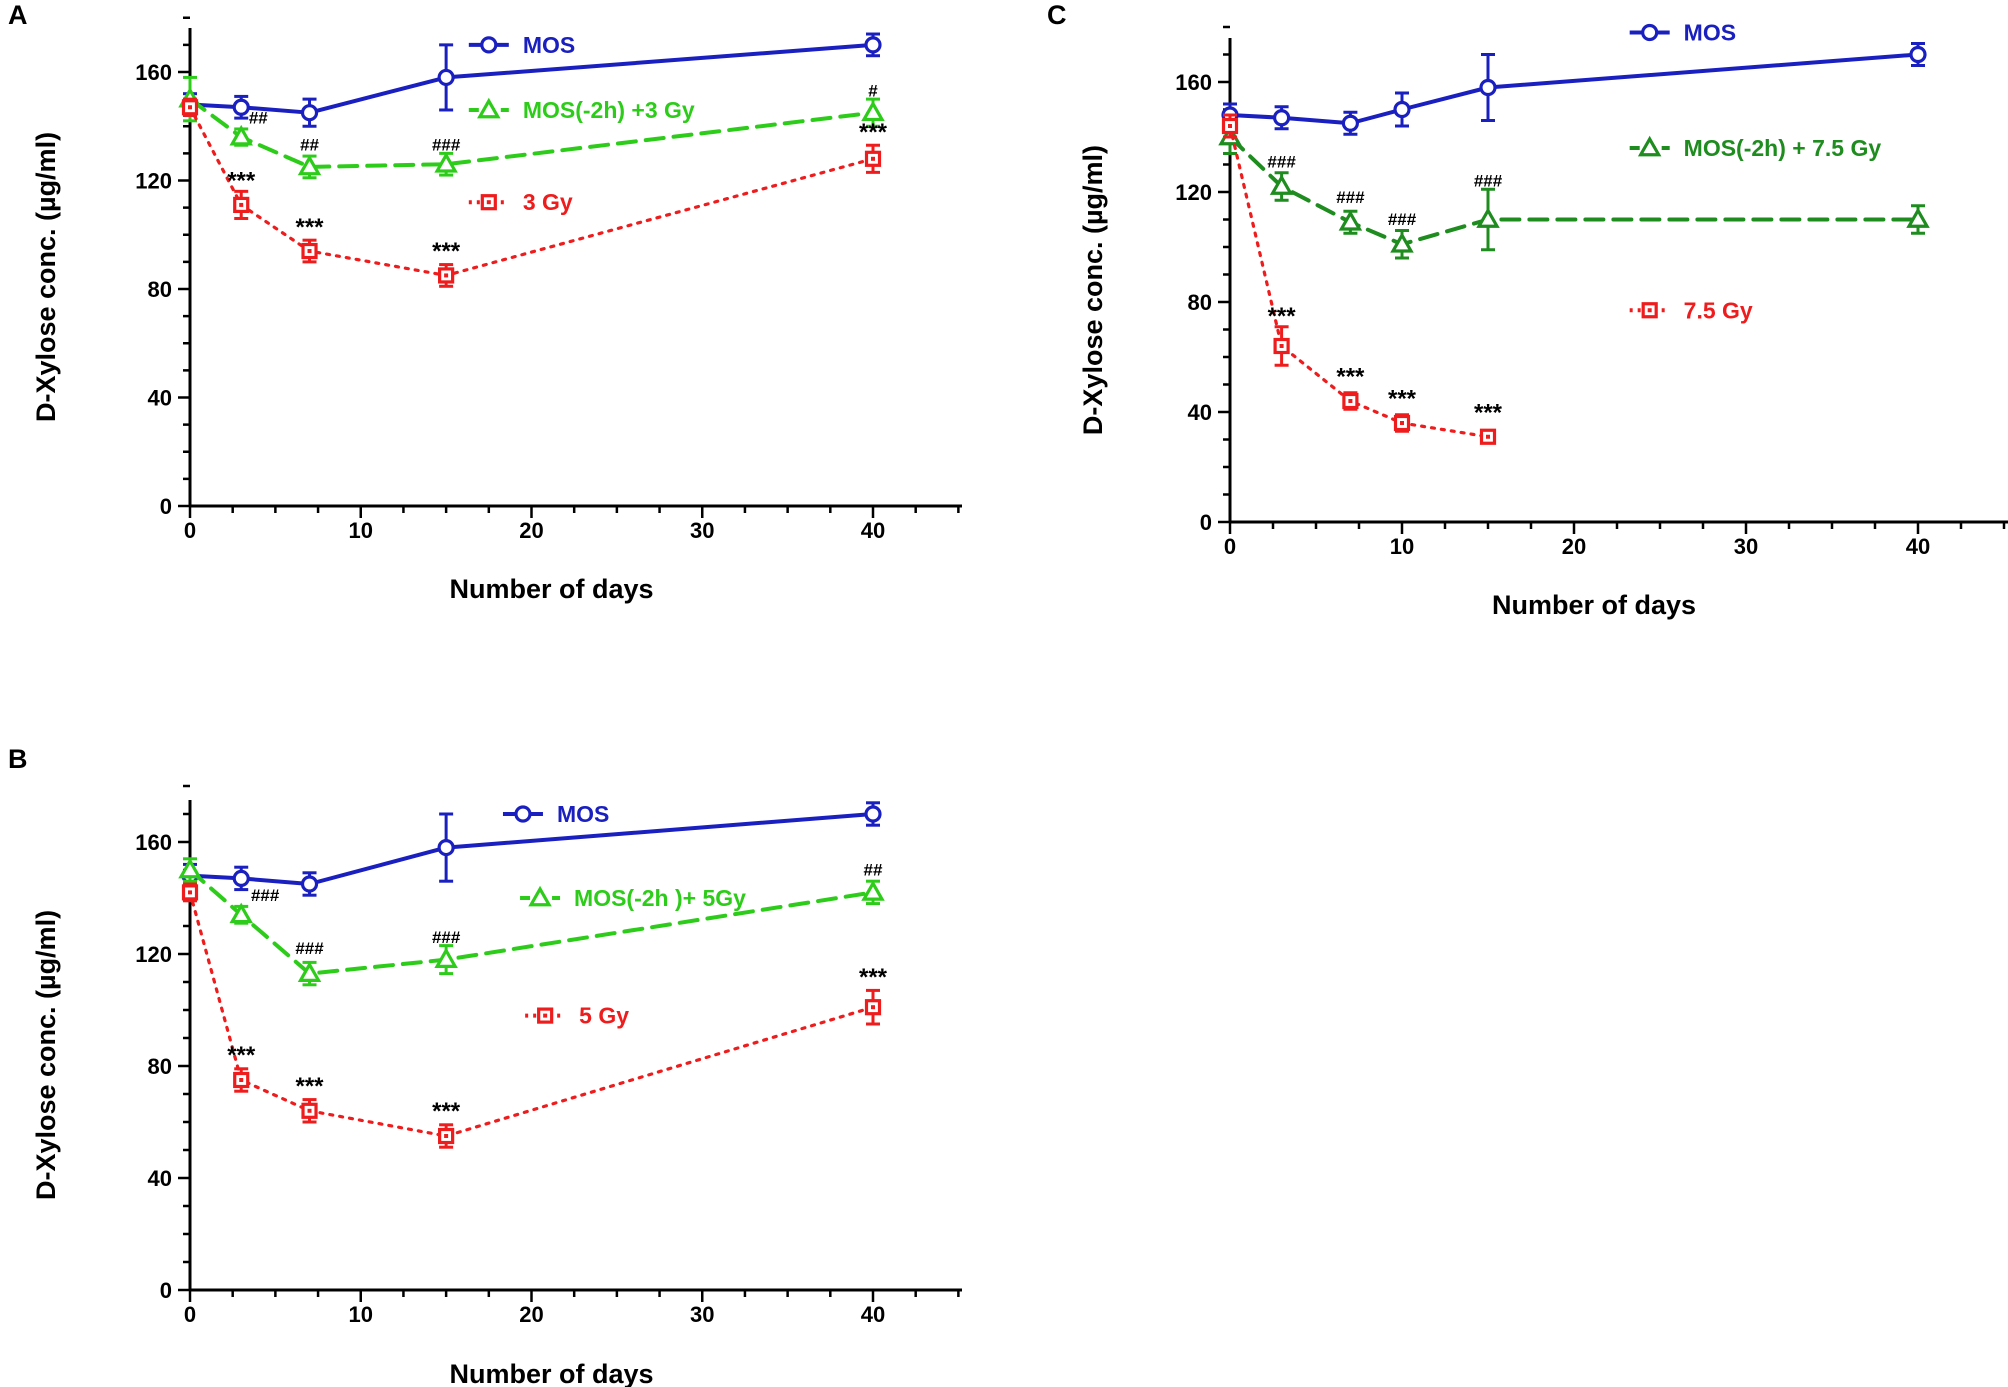  I want to click on significance-hash-a: ##, so click(258, 118).